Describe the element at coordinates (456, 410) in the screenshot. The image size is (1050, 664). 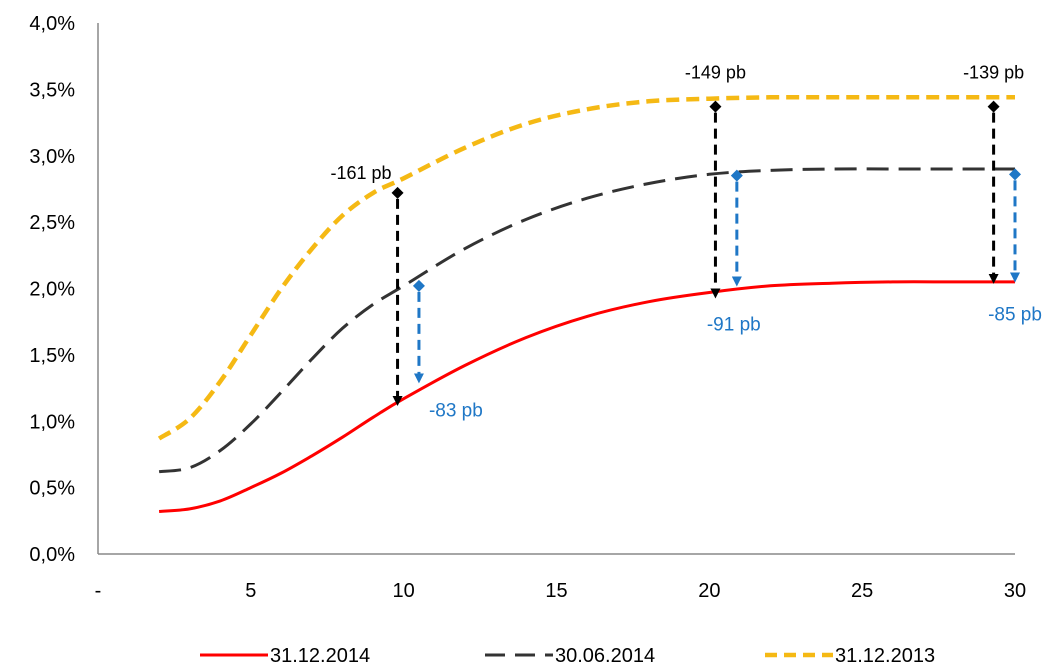
I see `annotation-label: -83 pb` at that location.